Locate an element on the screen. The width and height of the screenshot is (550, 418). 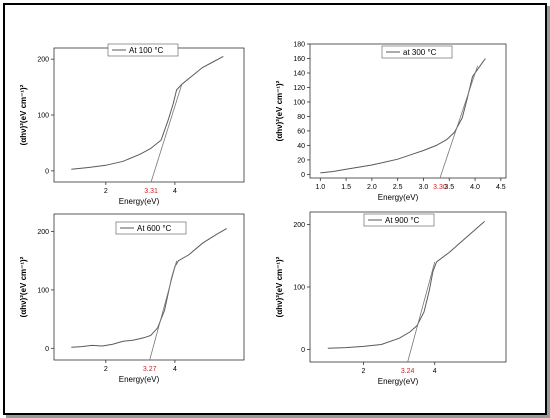
y-tick-label: 140 is located at coordinates (299, 73).